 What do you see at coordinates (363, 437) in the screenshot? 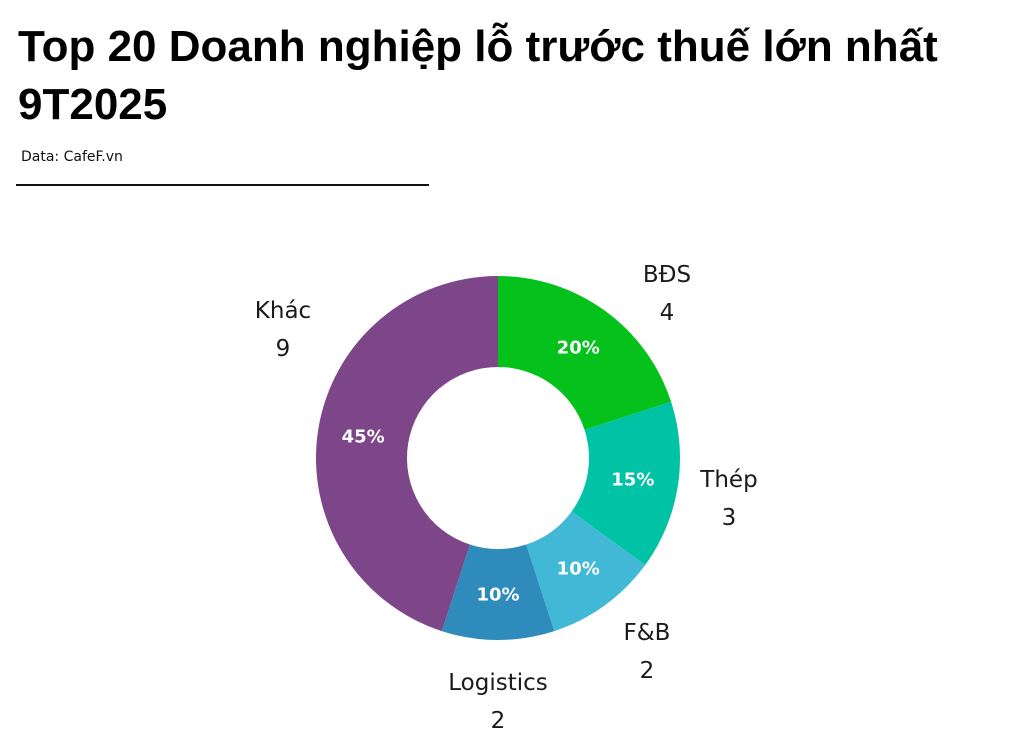
I see `percent-label: 45%` at bounding box center [363, 437].